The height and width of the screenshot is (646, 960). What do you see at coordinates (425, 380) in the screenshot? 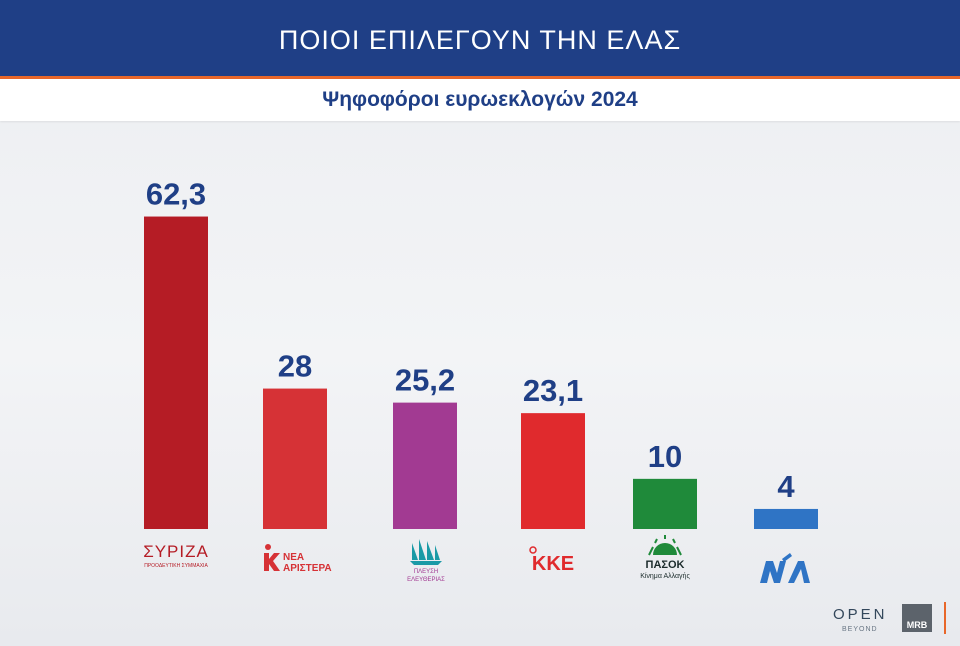
I see `value-label-3: 25,2` at bounding box center [425, 380].